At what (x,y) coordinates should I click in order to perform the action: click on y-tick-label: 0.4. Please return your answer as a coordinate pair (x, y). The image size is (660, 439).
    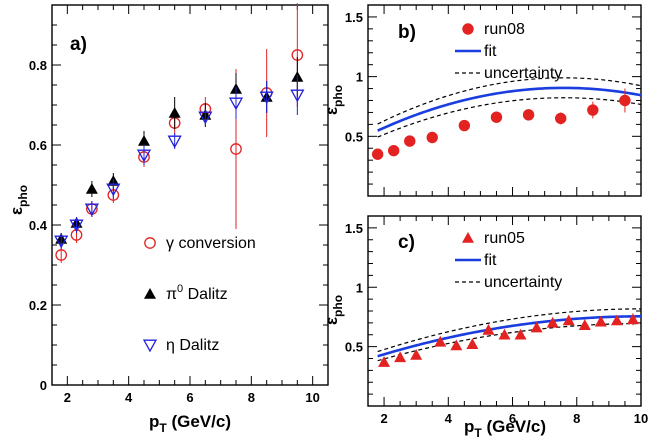
    Looking at the image, I should click on (38, 225).